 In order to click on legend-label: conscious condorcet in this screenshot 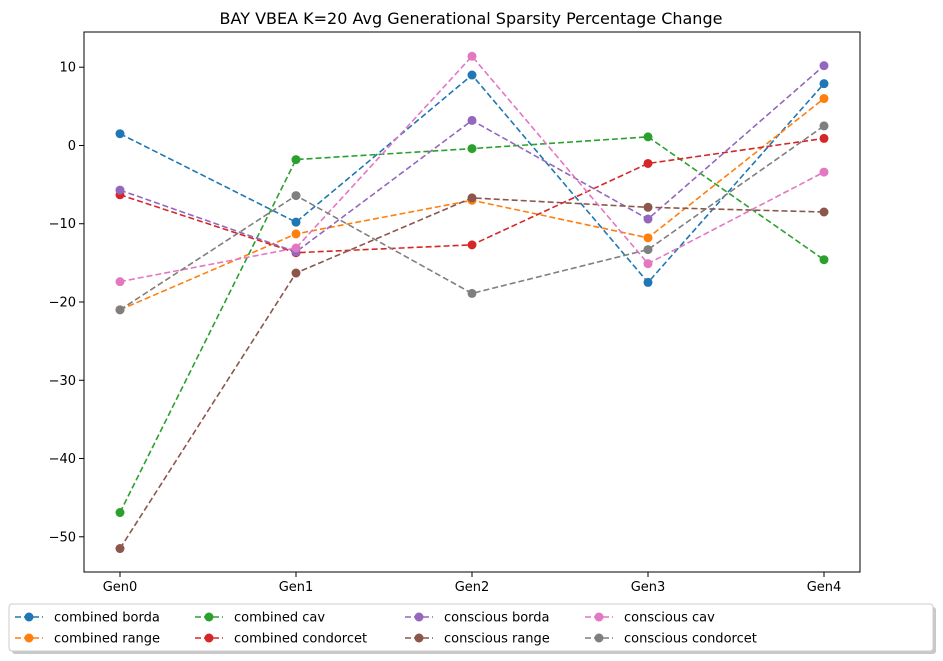, I will do `click(690, 639)`.